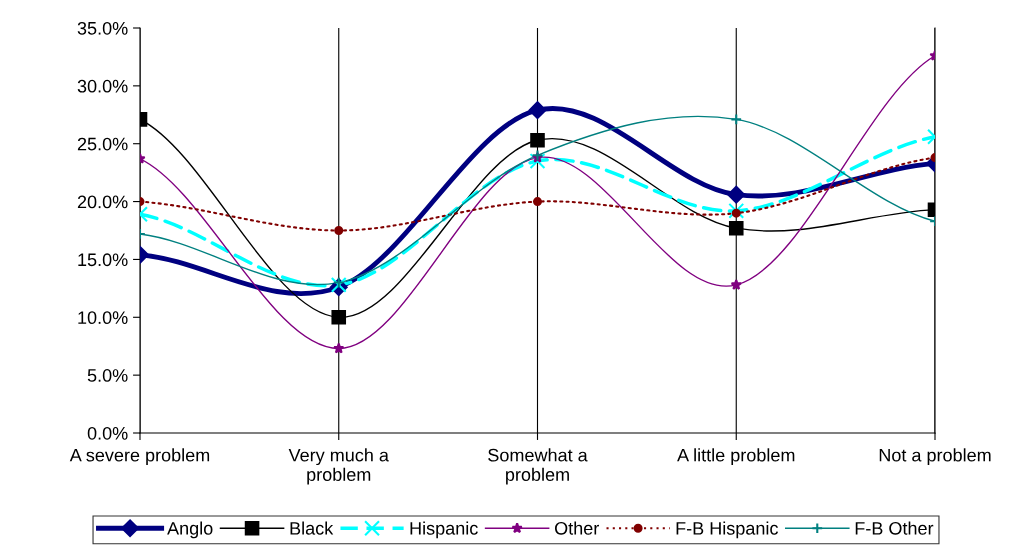 This screenshot has height=550, width=1032. I want to click on x-tick-label: Not a problem, so click(935, 457).